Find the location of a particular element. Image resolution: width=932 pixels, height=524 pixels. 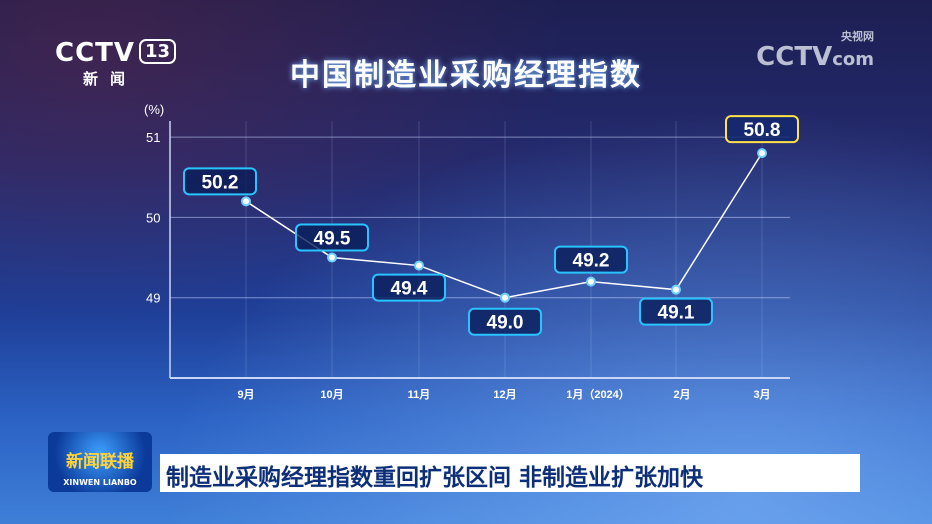

chart-title: 中国制造业采购经理指数 is located at coordinates (466, 75).